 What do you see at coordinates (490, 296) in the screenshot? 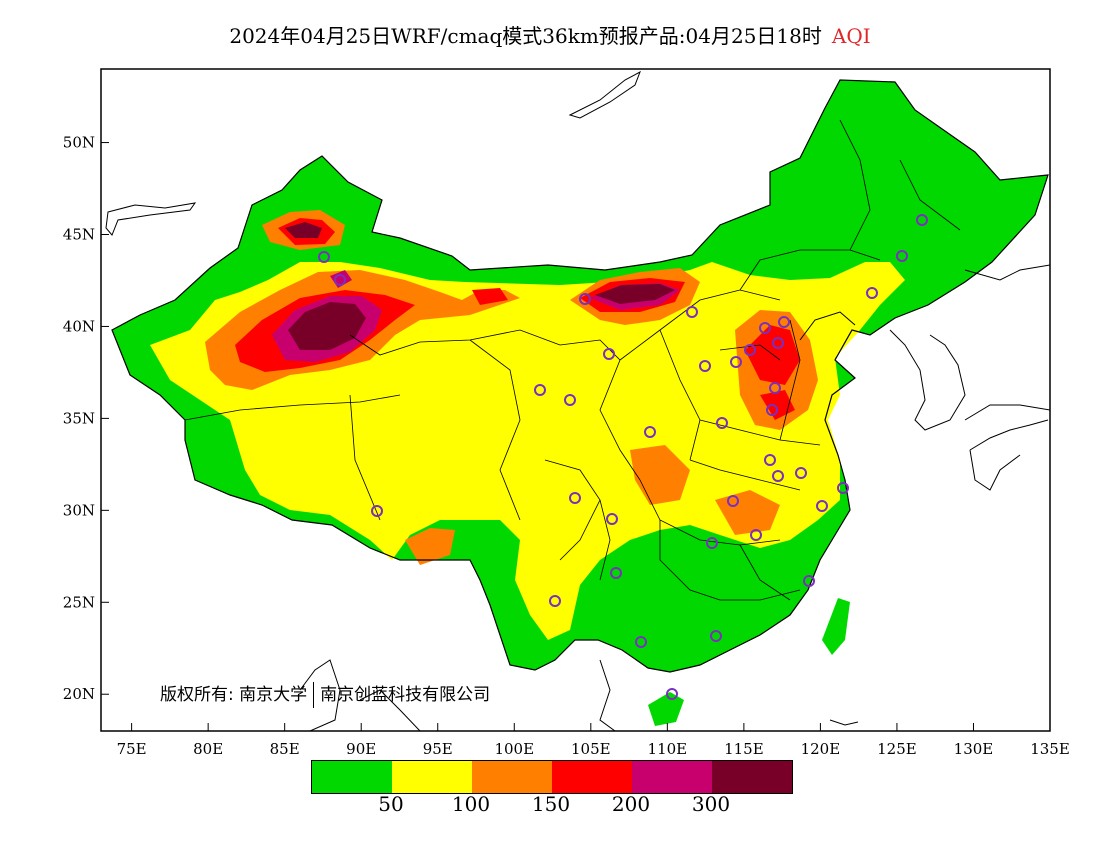
I see `region-red-hotspot` at bounding box center [490, 296].